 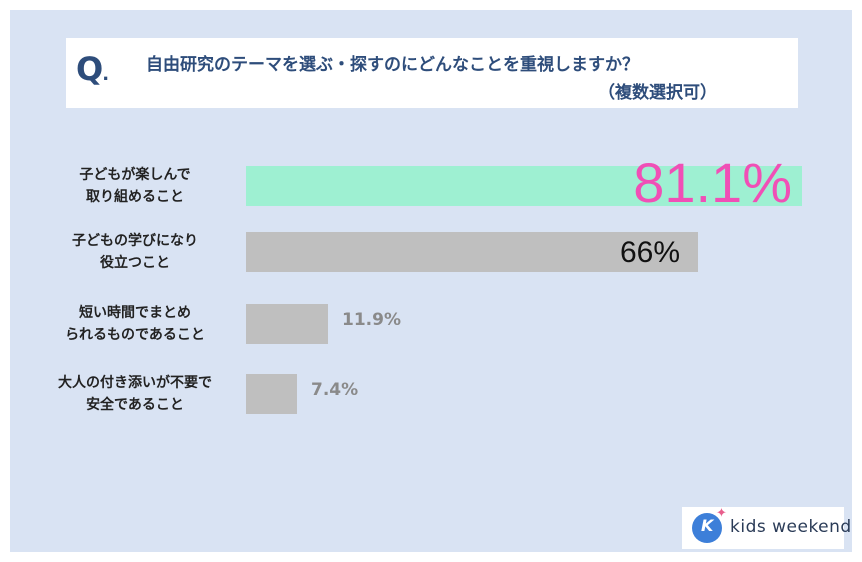 What do you see at coordinates (649, 252) in the screenshot?
I see `value-label: 66%` at bounding box center [649, 252].